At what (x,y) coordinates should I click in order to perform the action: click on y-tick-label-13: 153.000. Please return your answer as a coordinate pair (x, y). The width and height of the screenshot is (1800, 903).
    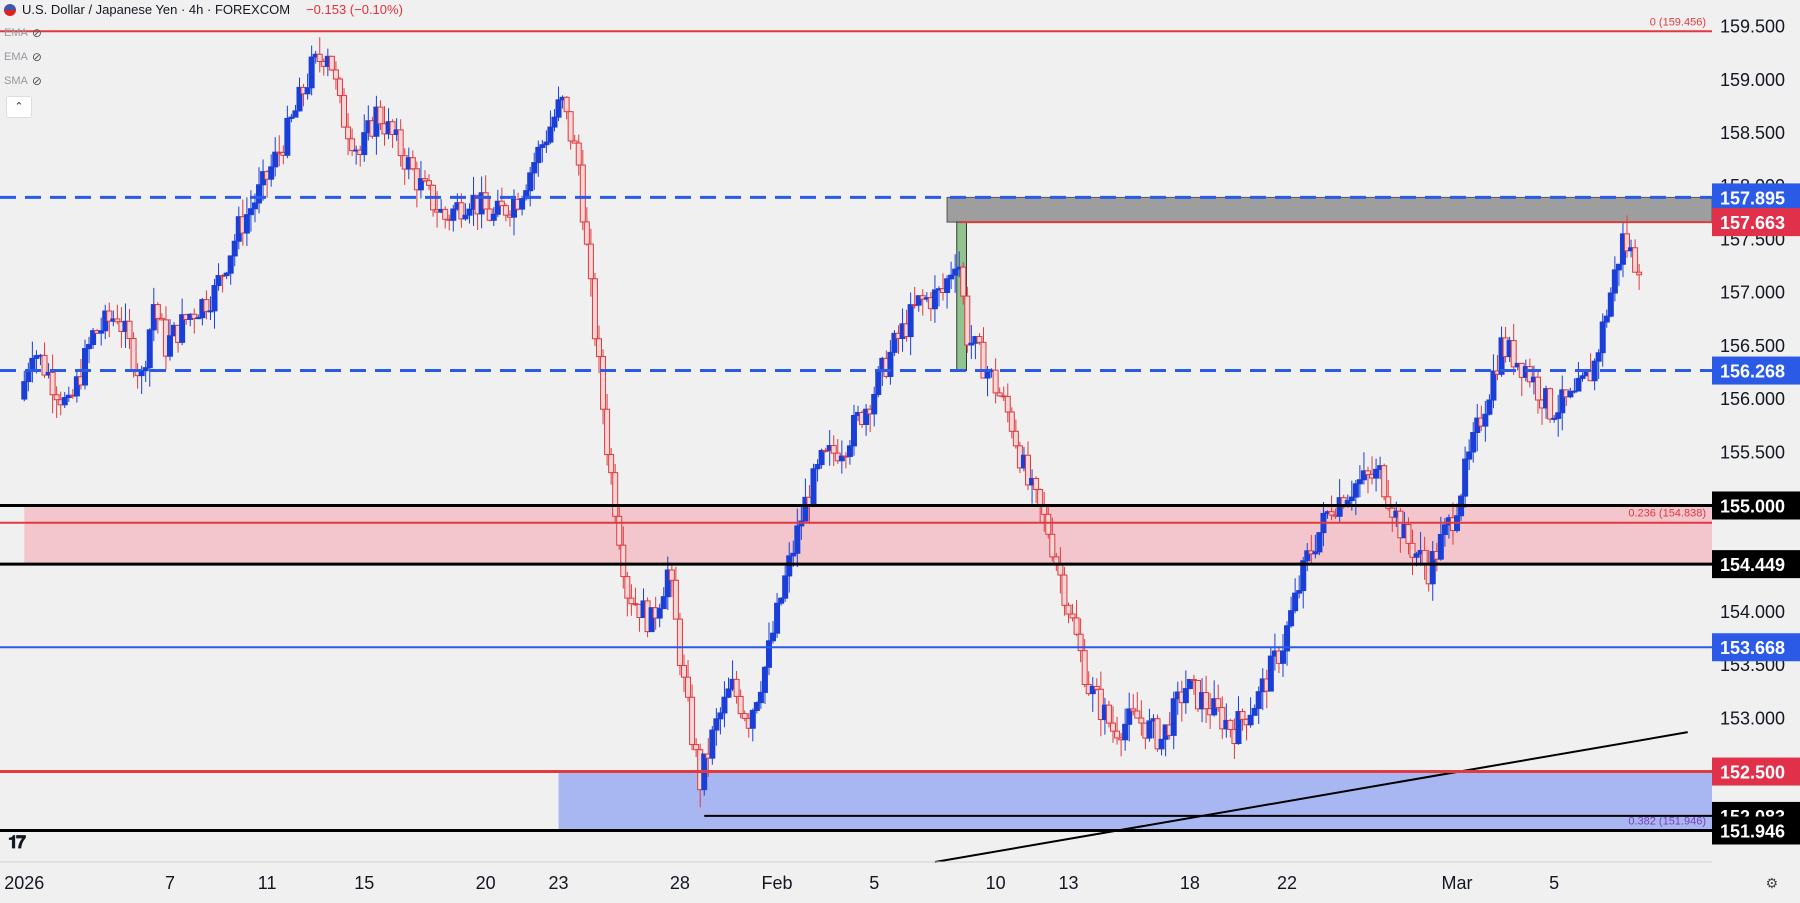
    Looking at the image, I should click on (1752, 718).